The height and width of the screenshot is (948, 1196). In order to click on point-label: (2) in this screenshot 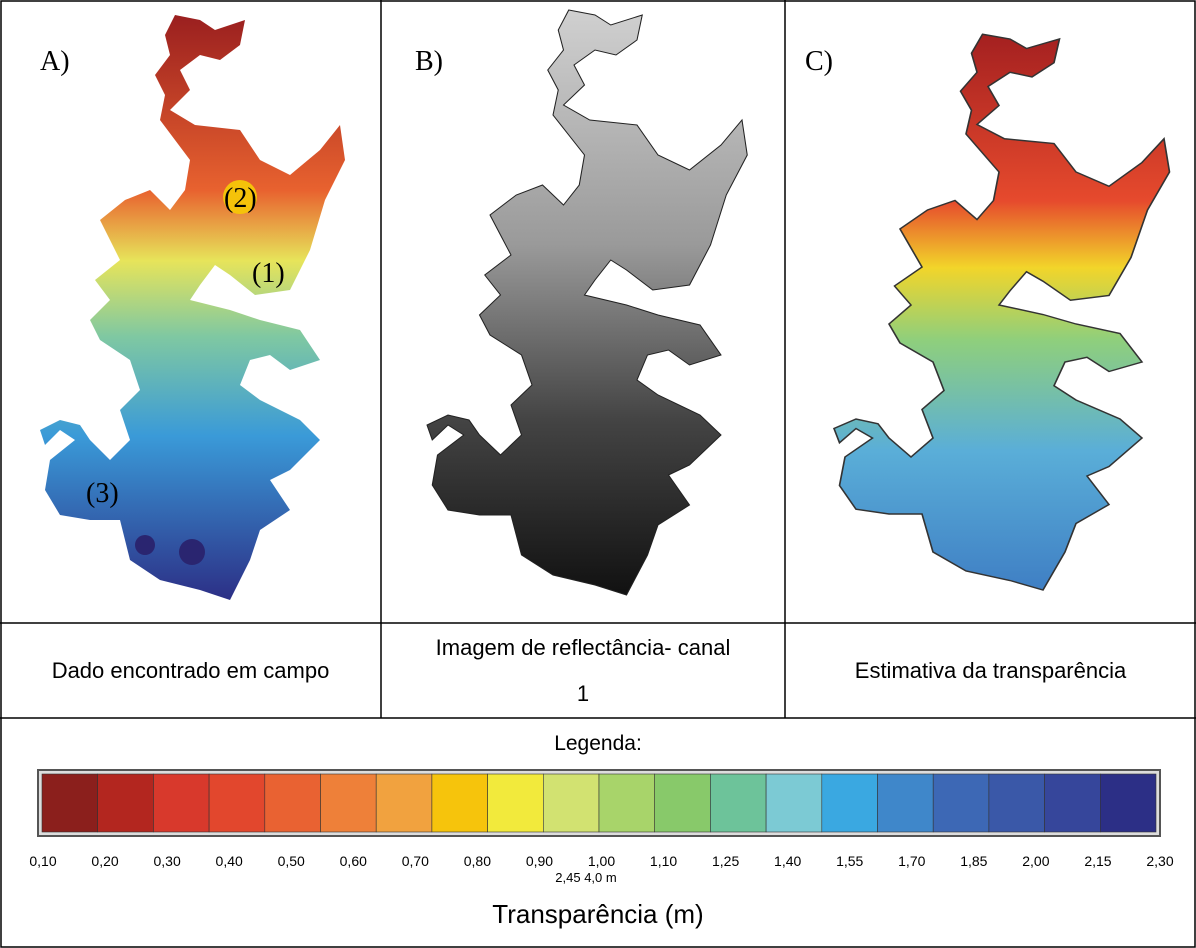, I will do `click(240, 198)`.